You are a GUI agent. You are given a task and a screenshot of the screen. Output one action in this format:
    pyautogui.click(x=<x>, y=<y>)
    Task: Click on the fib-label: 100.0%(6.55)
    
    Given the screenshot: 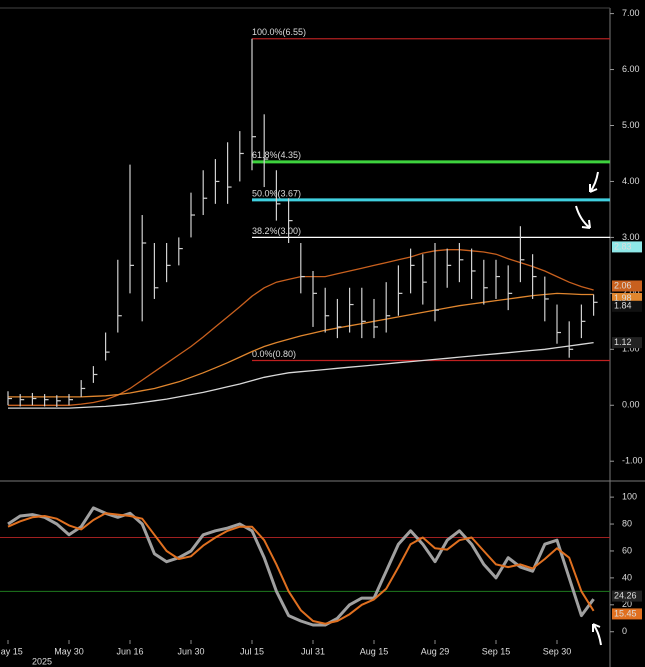 What is the action you would take?
    pyautogui.click(x=279, y=32)
    